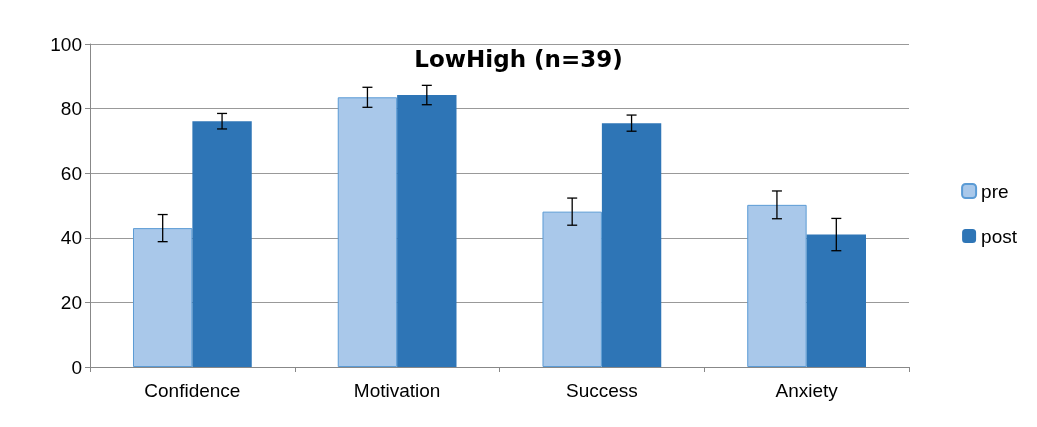 The height and width of the screenshot is (427, 1037). I want to click on x-tick-label: Confidence, so click(192, 390).